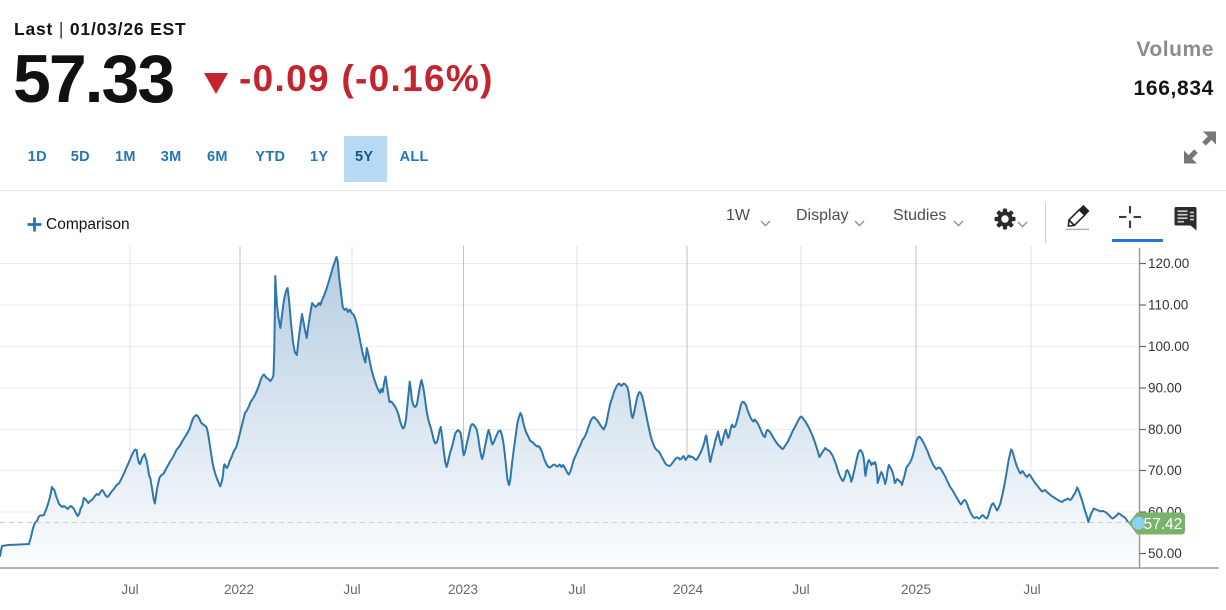 Image resolution: width=1226 pixels, height=610 pixels. I want to click on svg-text: 110.00, so click(1168, 305).